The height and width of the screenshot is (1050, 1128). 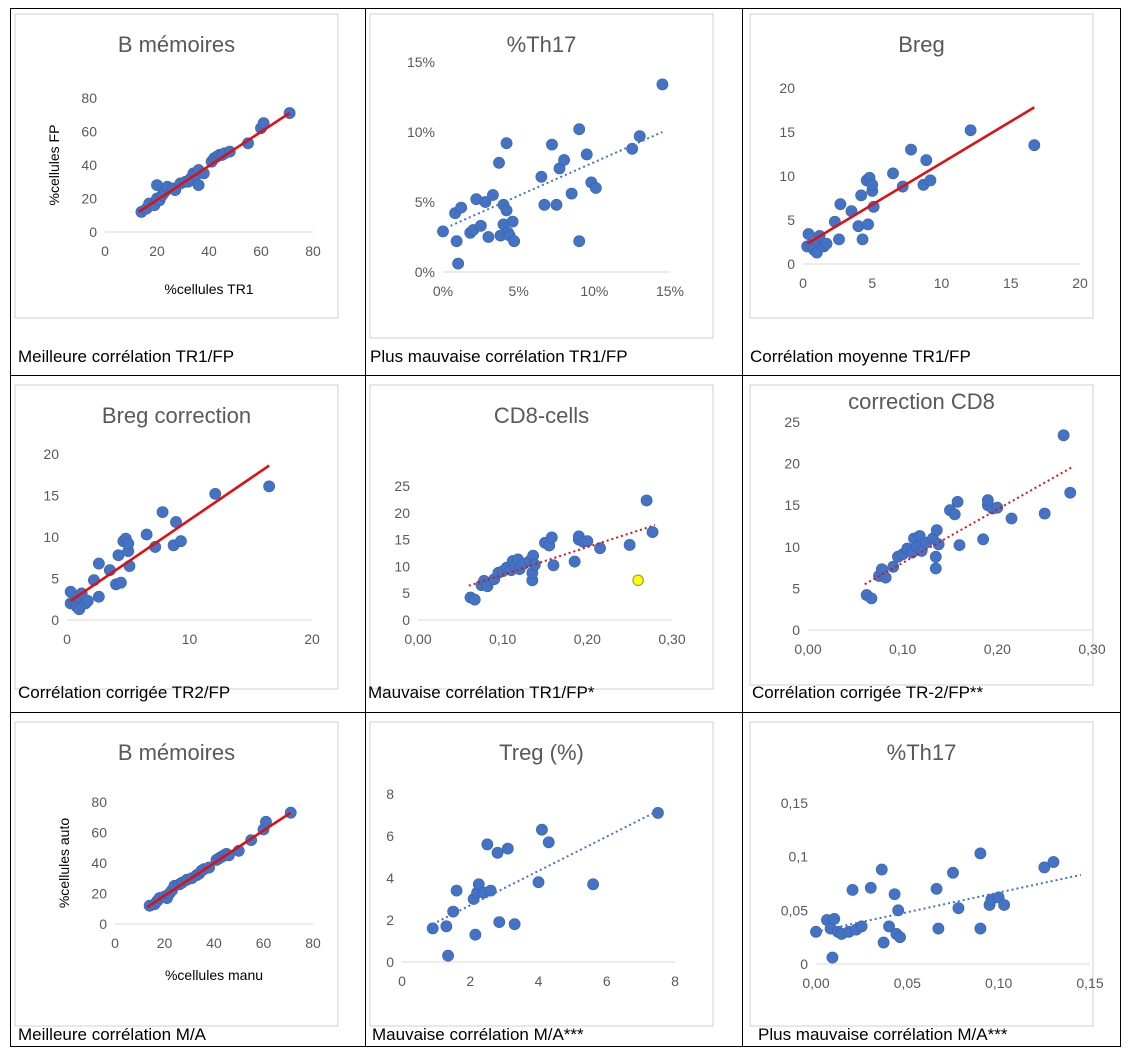 What do you see at coordinates (390, 920) in the screenshot?
I see `y-tick-label: 2` at bounding box center [390, 920].